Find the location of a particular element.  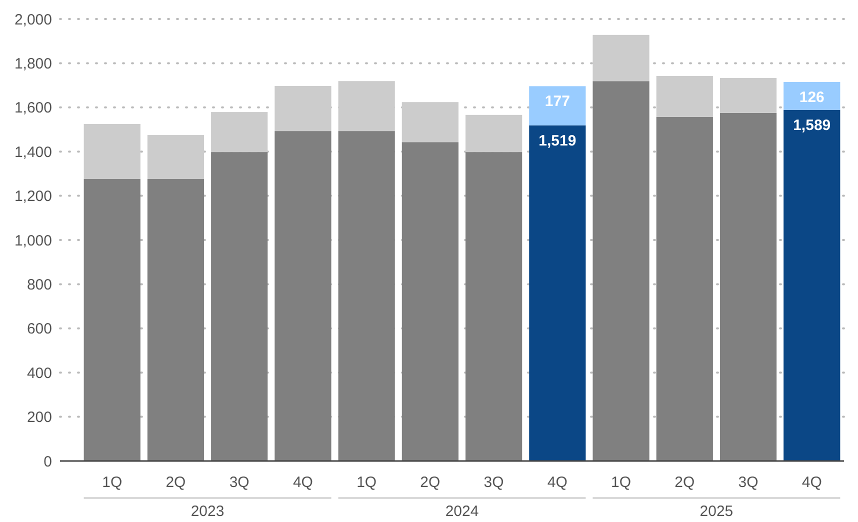

data-label: 1,589 is located at coordinates (812, 125).